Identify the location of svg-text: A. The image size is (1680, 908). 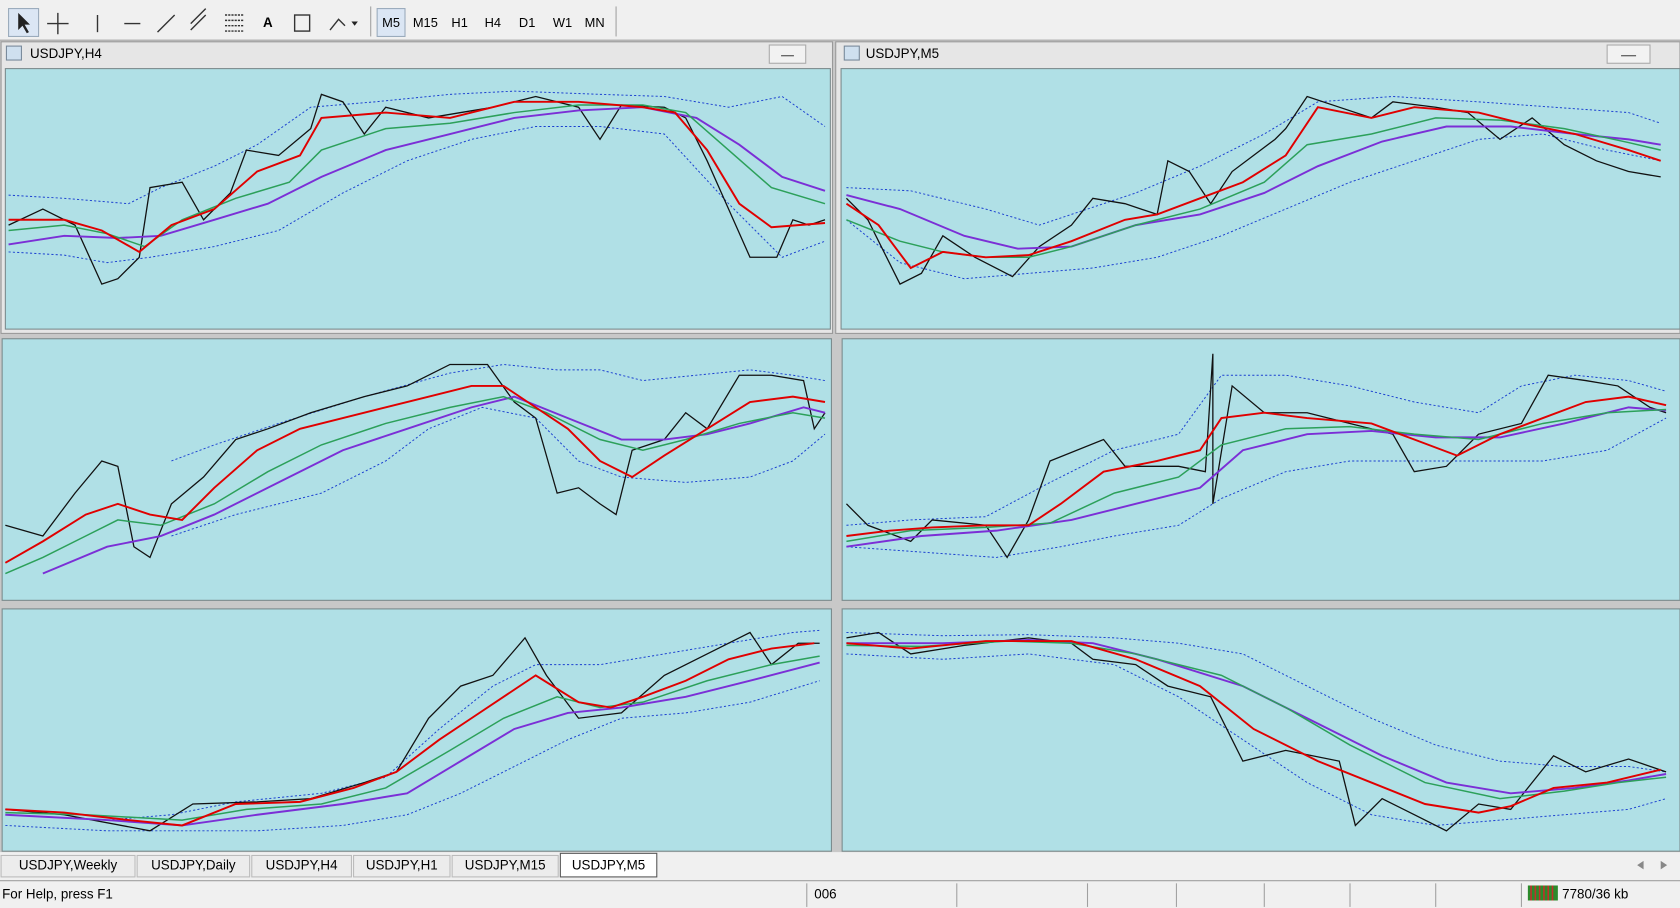
(268, 22).